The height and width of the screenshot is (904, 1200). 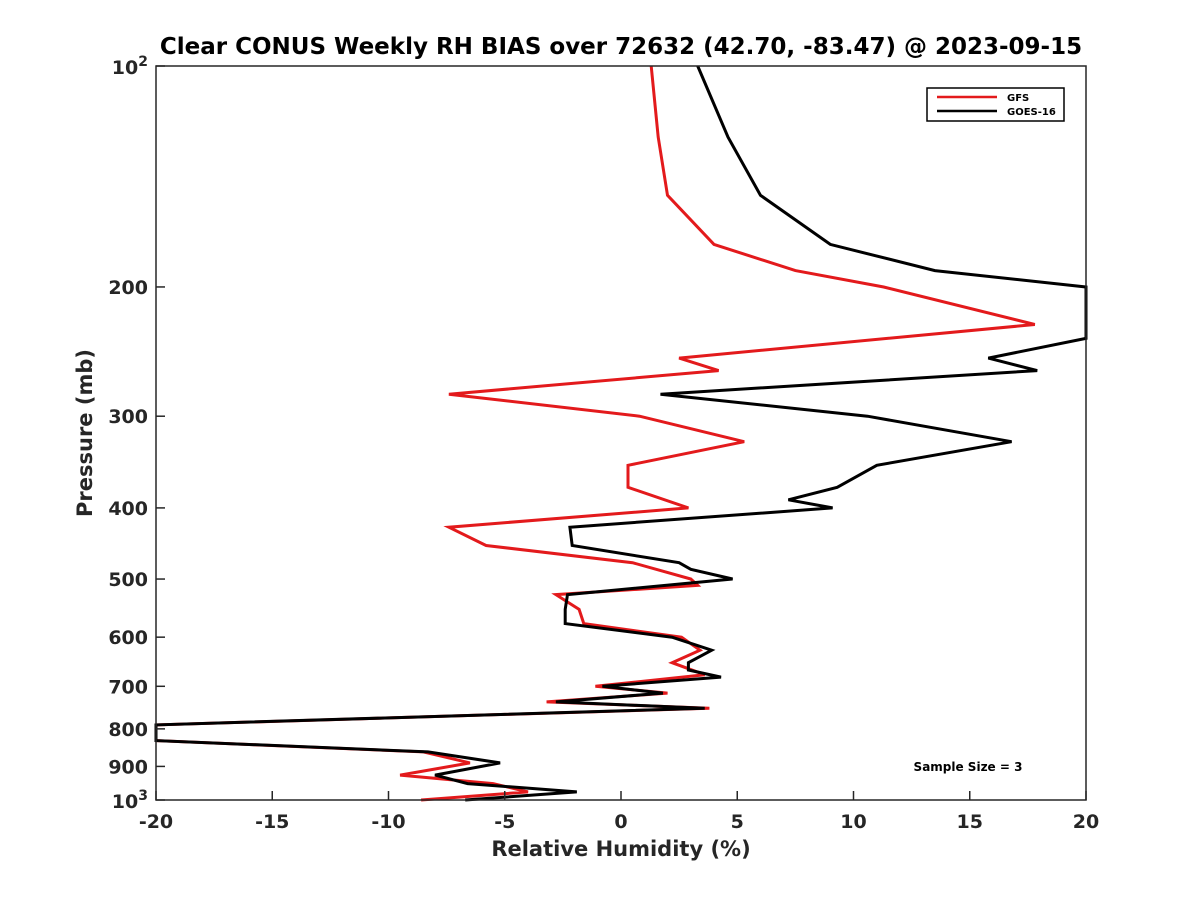 I want to click on x-tick-label: 10, so click(x=853, y=822).